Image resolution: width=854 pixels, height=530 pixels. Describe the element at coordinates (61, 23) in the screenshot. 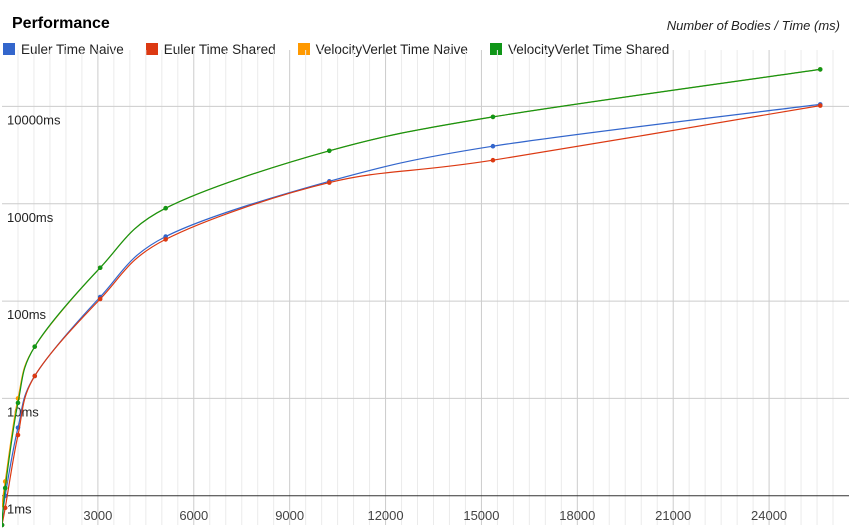

I see `chart-title: Performance` at that location.